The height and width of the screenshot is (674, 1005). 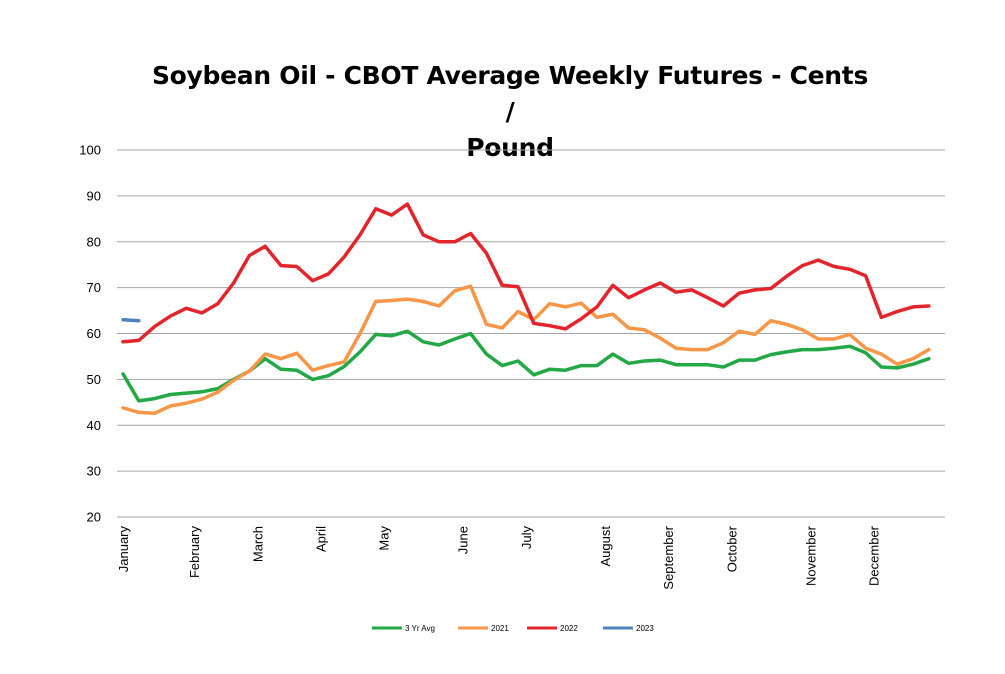 I want to click on legend-label: 2022, so click(x=569, y=628).